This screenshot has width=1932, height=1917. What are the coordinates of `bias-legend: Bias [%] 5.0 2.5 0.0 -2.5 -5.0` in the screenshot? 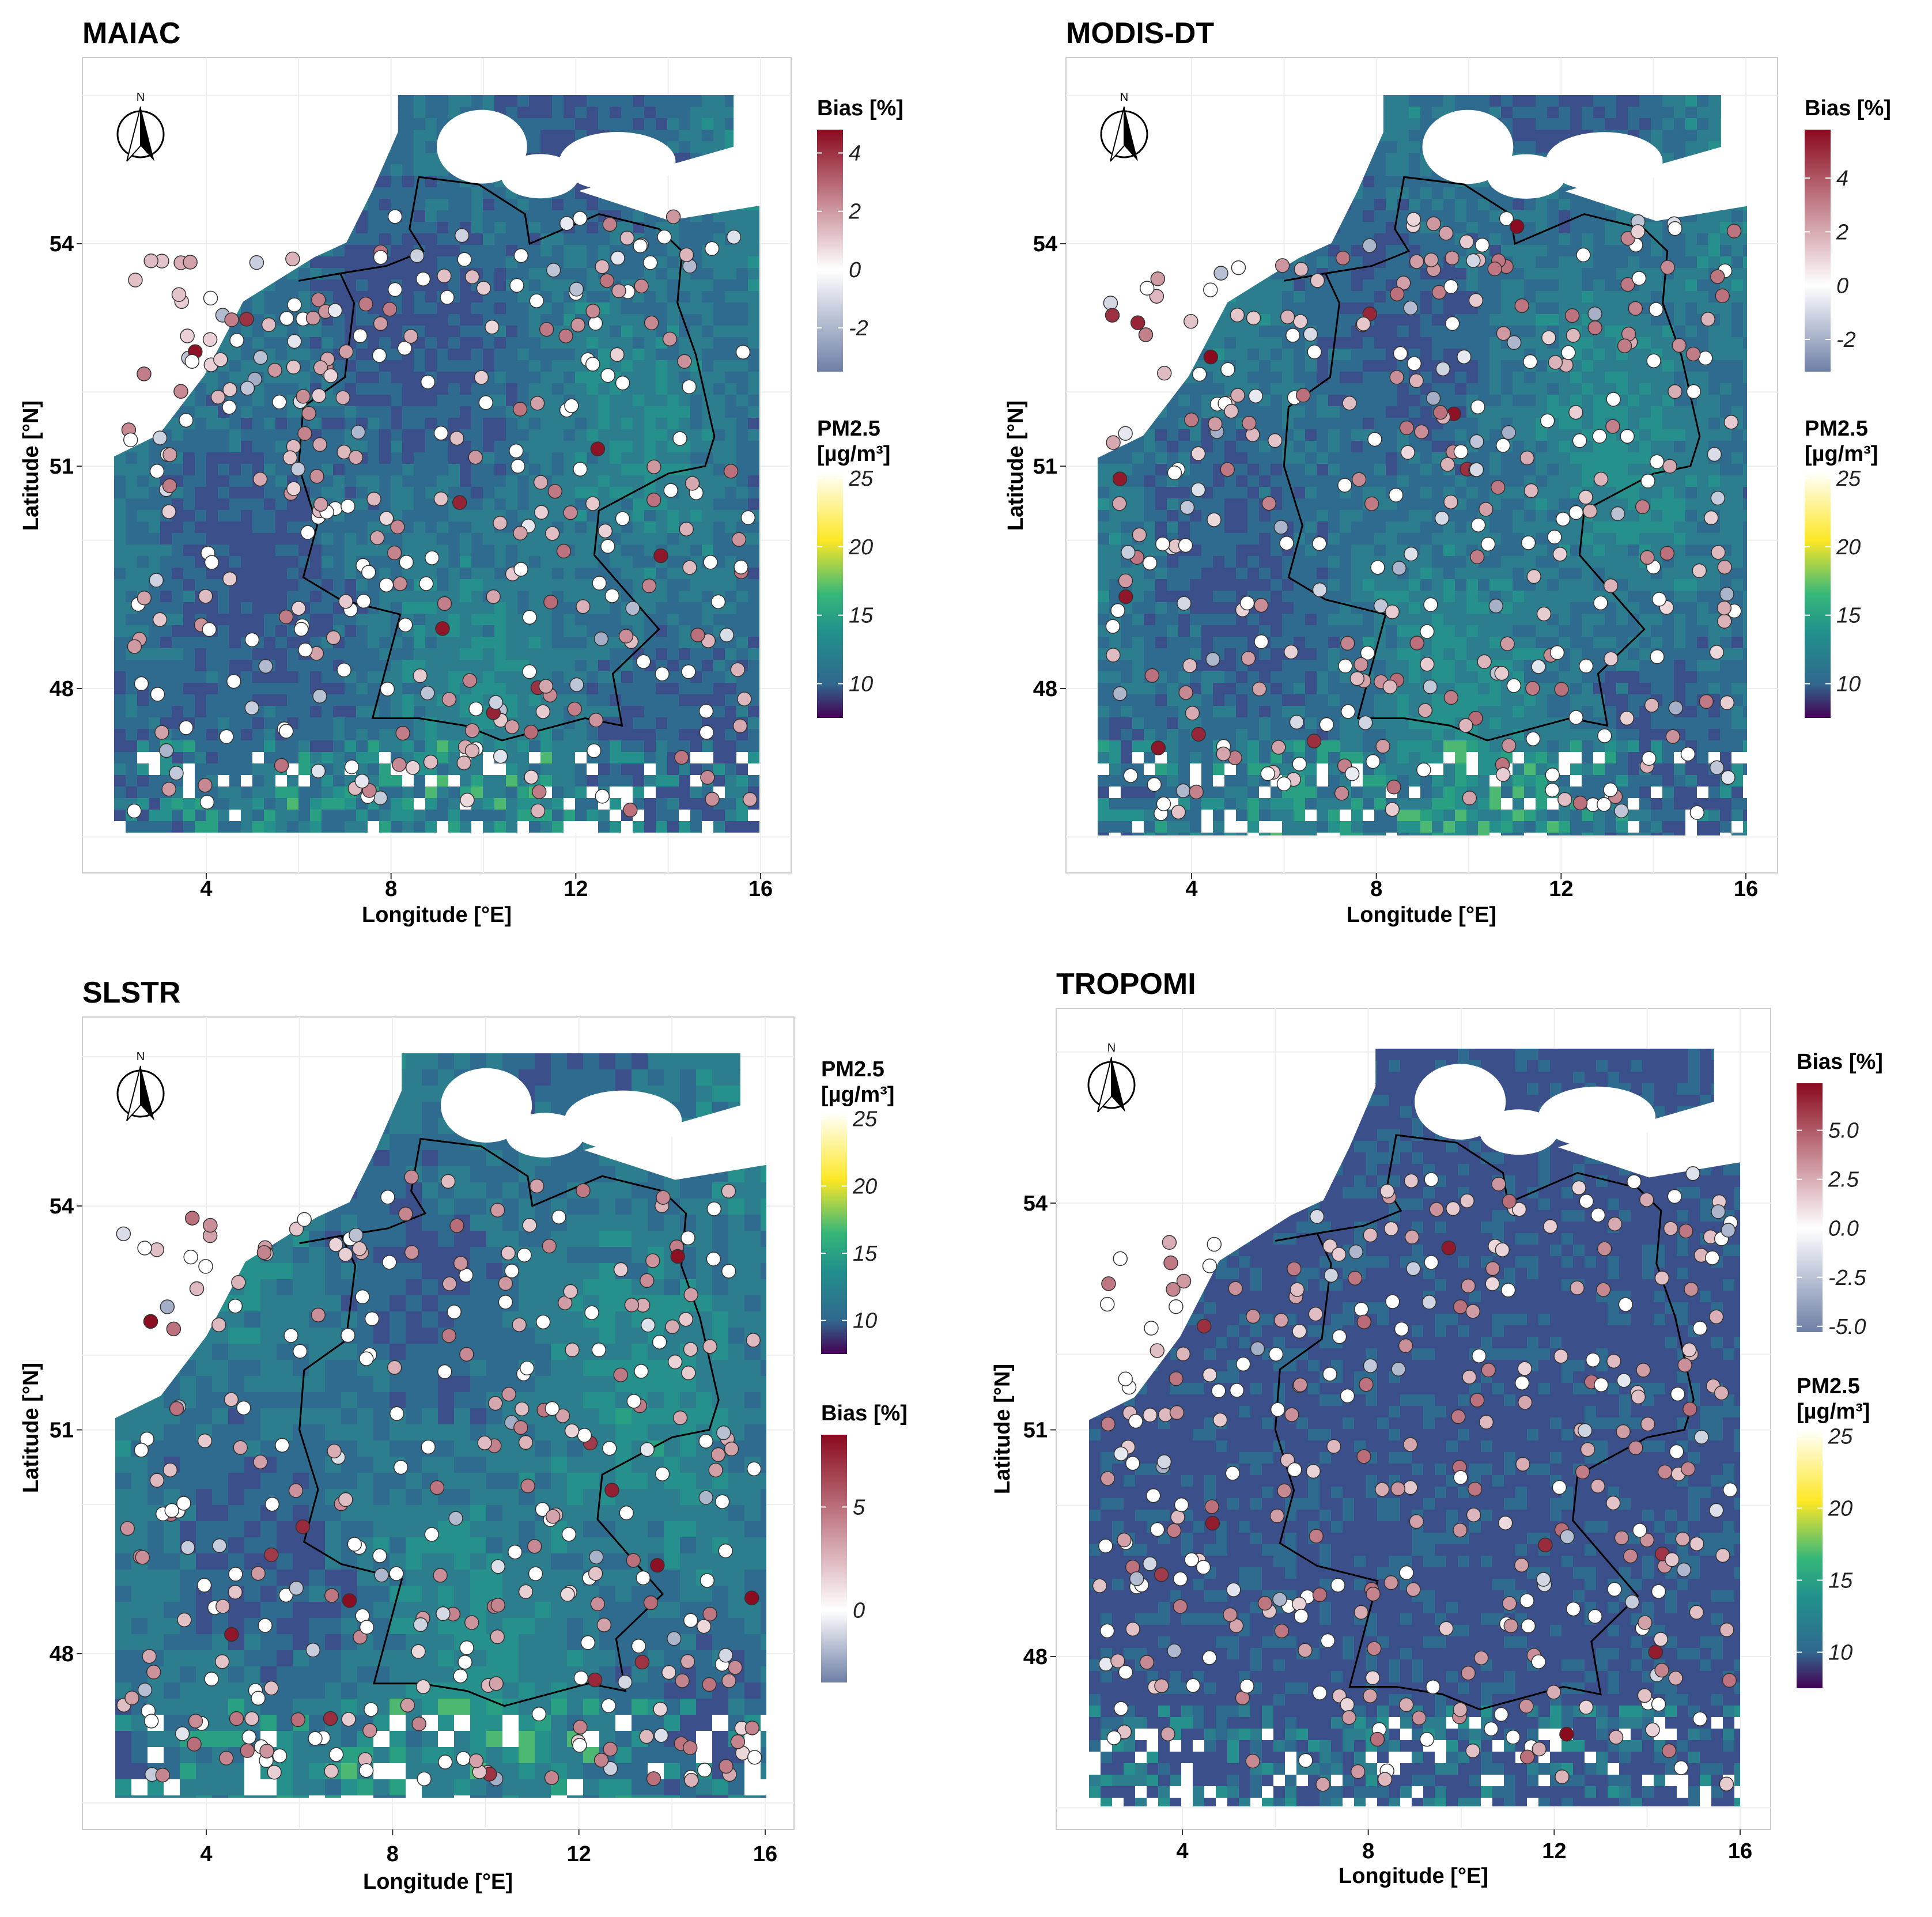 It's located at (1840, 1194).